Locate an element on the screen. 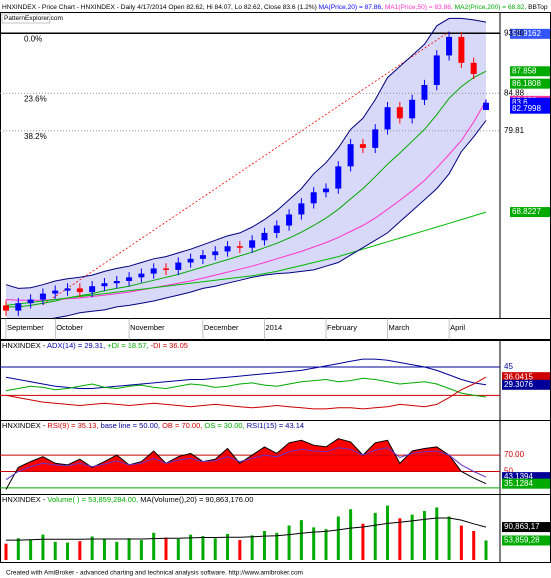 This screenshot has height=578, width=551. fib-label: 23.6% is located at coordinates (35, 98).